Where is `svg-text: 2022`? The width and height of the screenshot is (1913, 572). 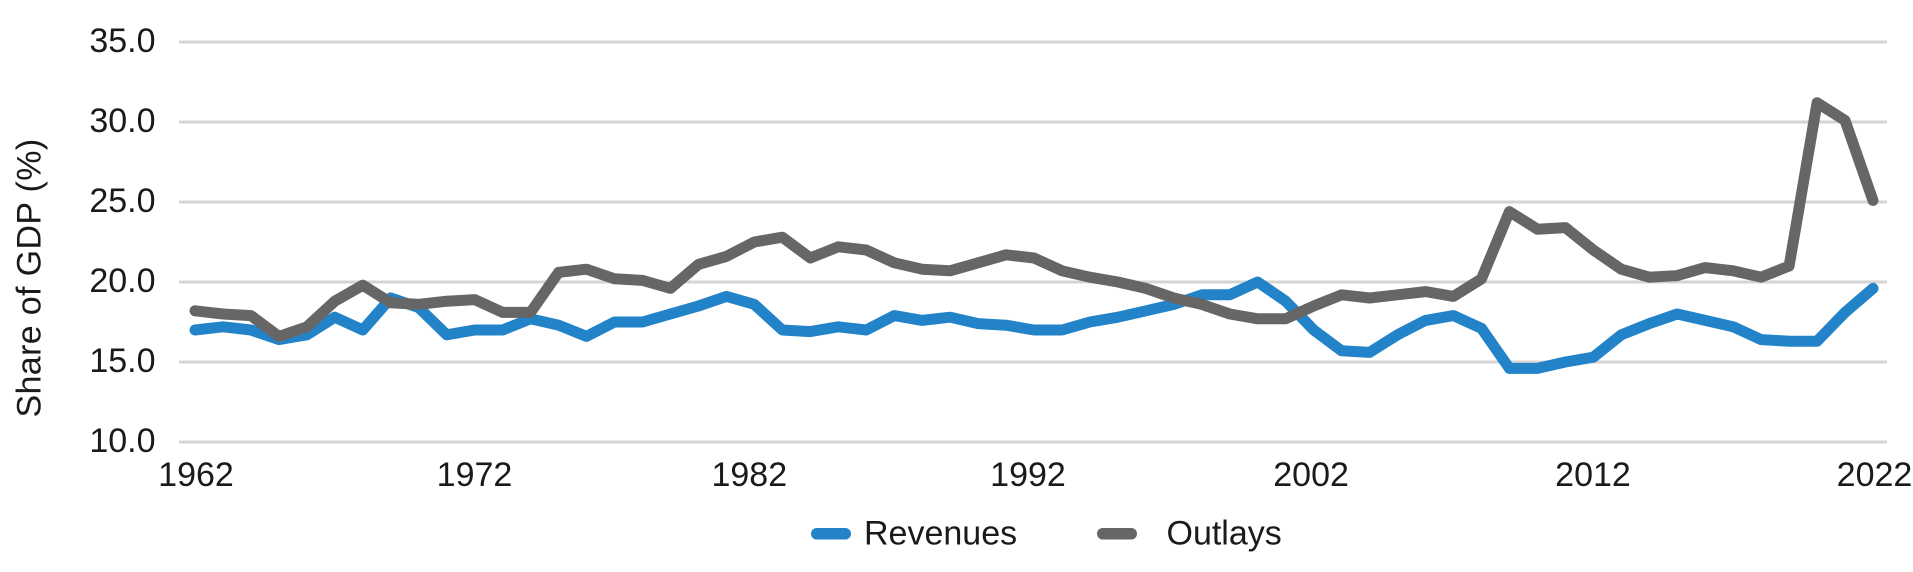
svg-text: 2022 is located at coordinates (1875, 475).